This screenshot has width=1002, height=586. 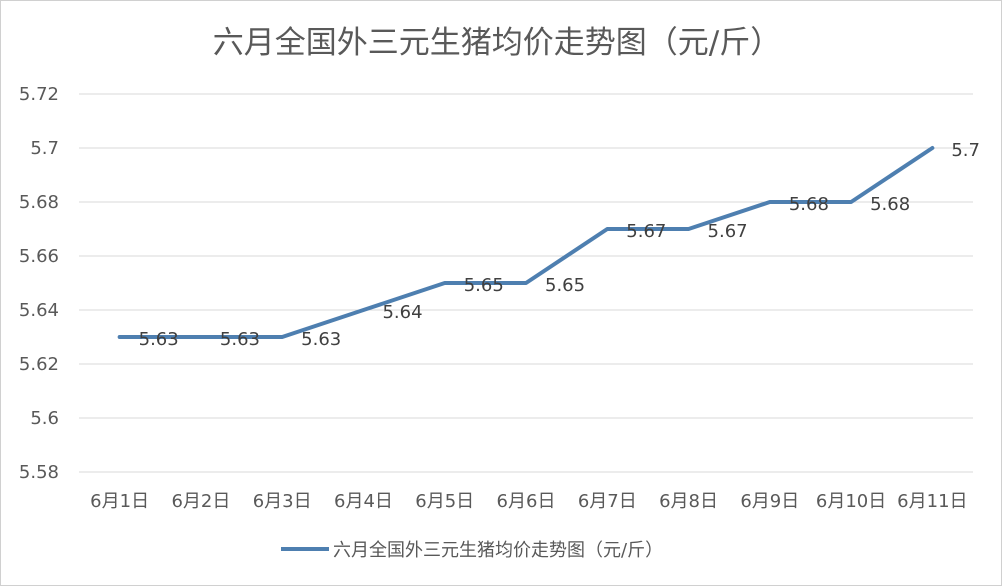 I want to click on x-tick-label: 6月7日, so click(x=607, y=501).